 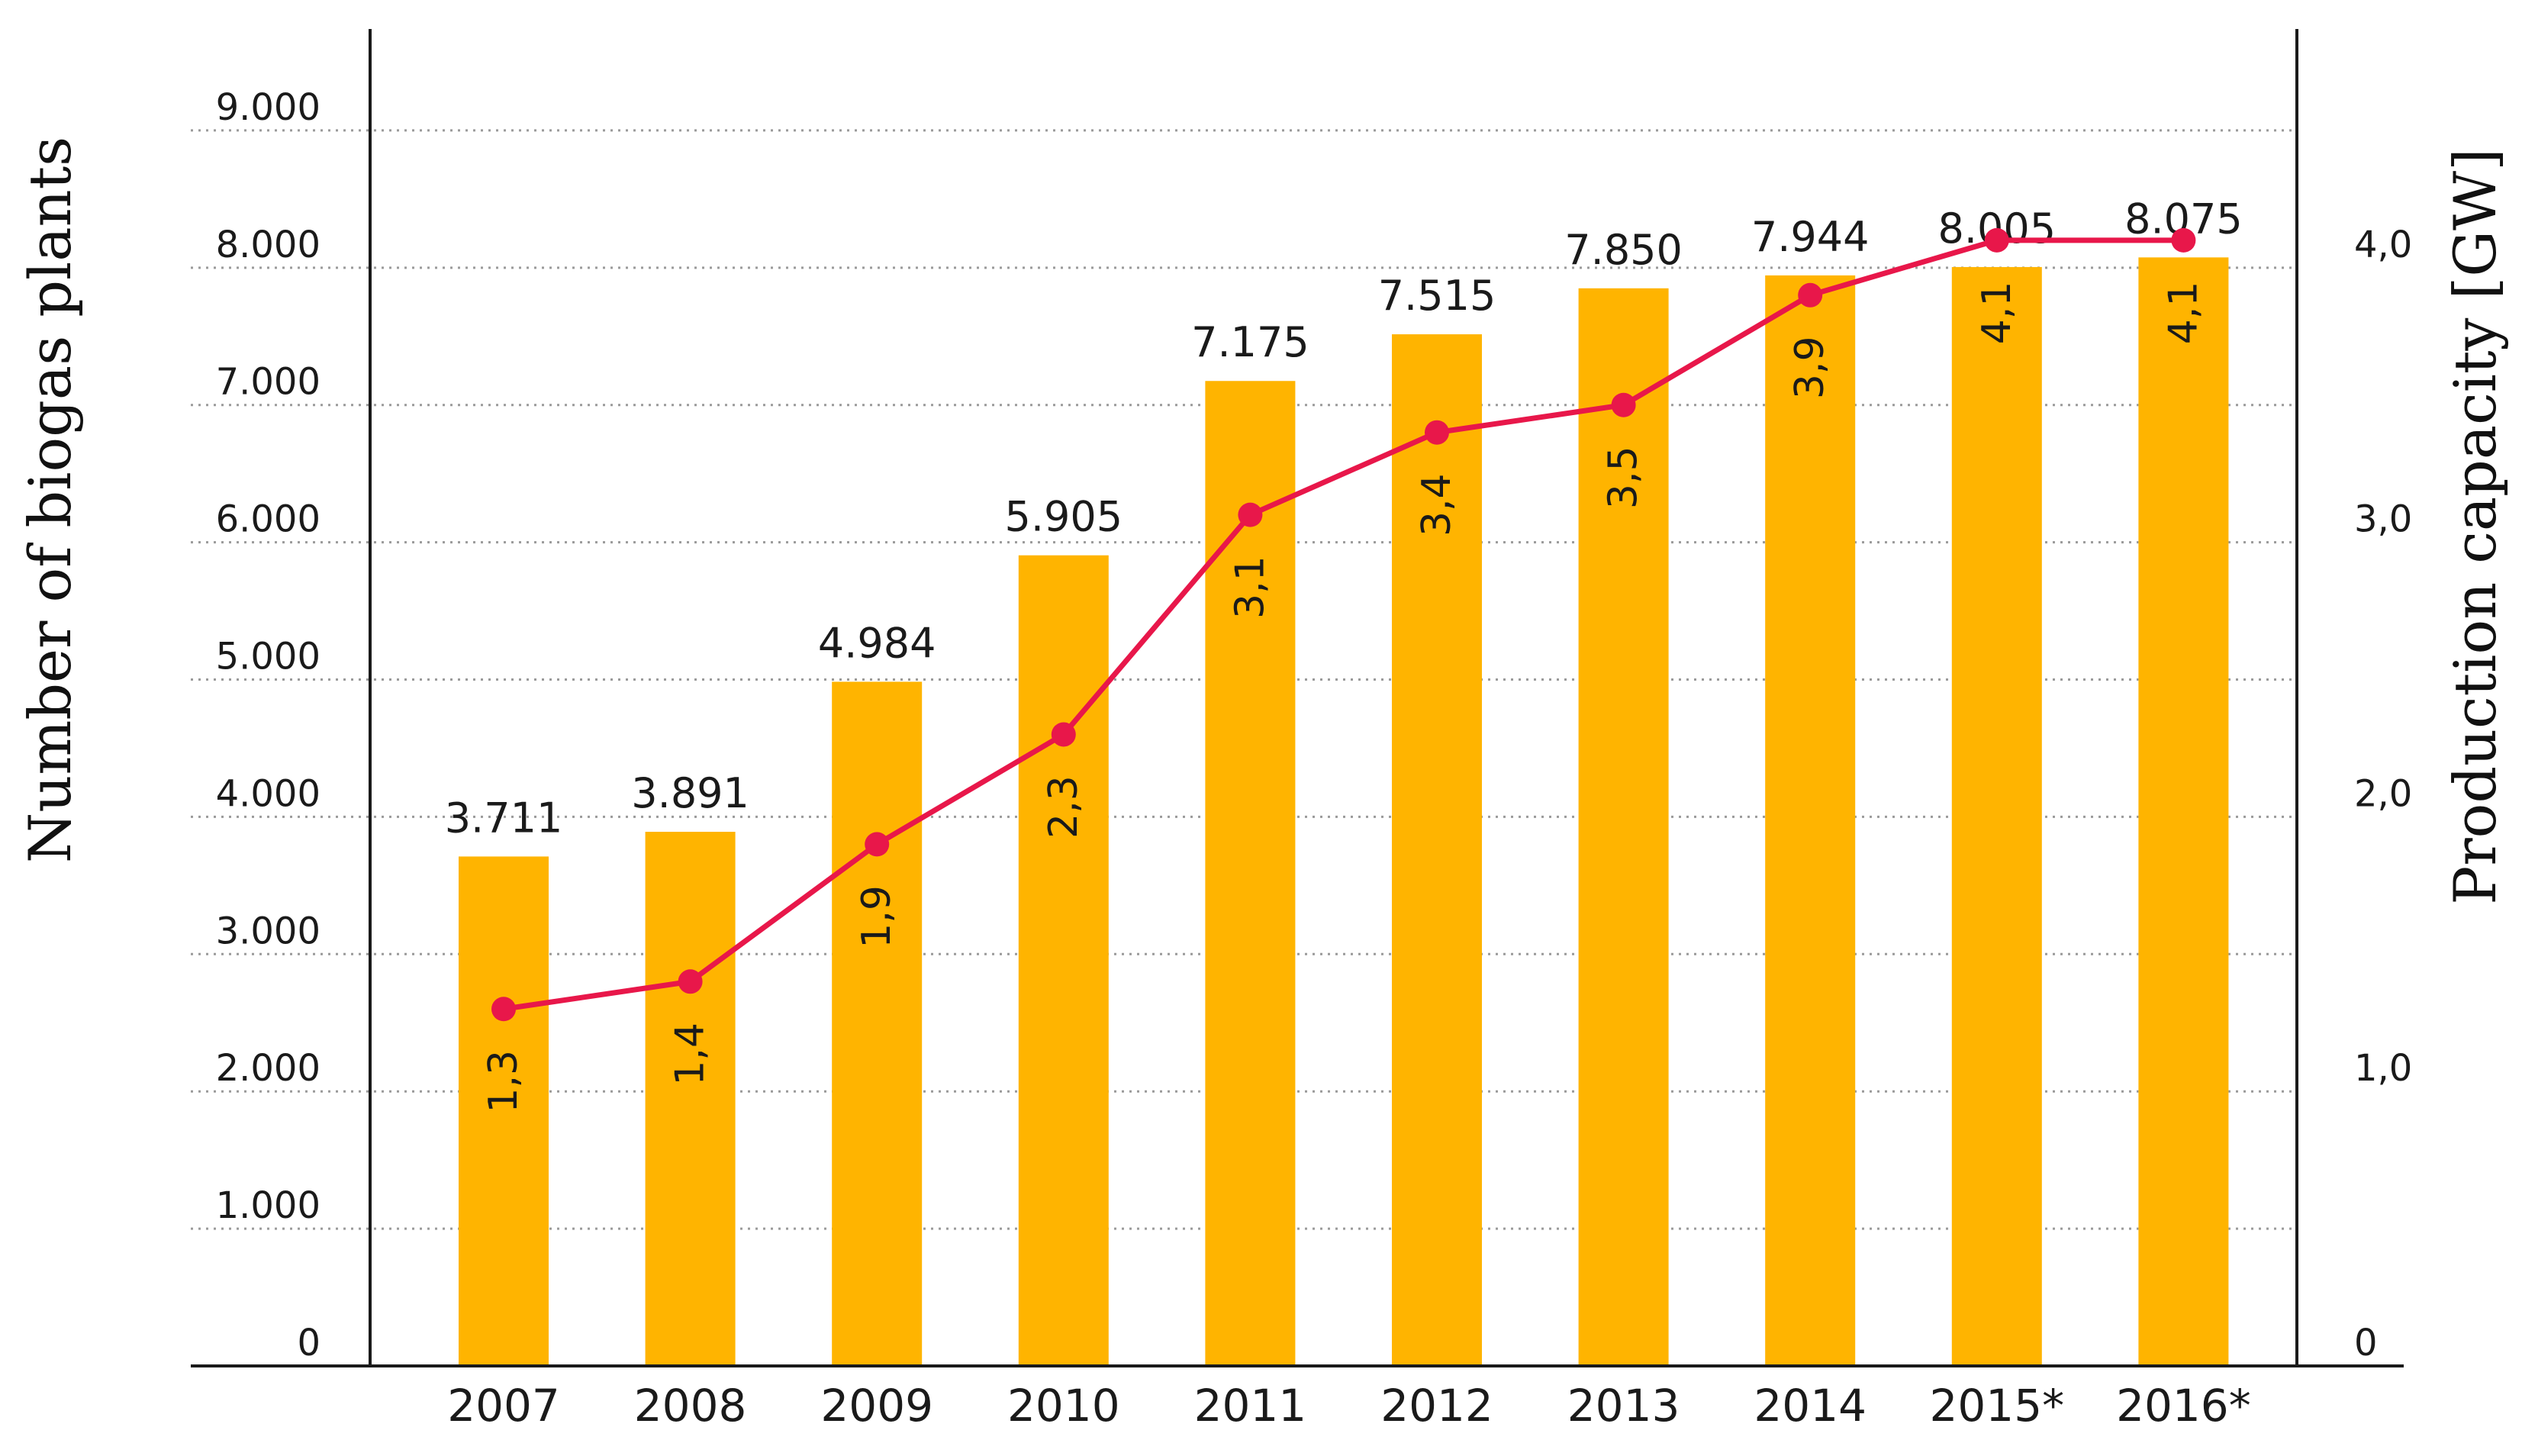 I want to click on y-tick-label-right: 2,0, so click(x=2383, y=793).